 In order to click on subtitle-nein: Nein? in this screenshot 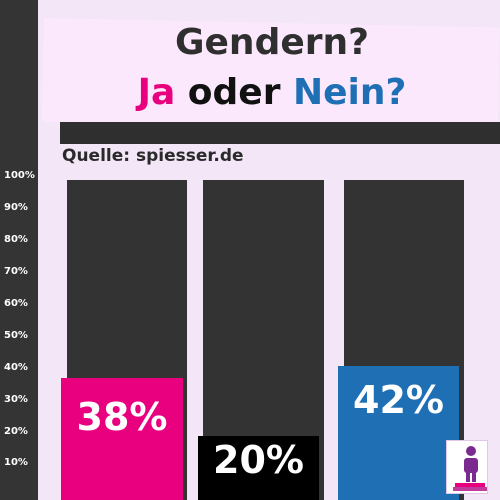, I will do `click(350, 92)`.